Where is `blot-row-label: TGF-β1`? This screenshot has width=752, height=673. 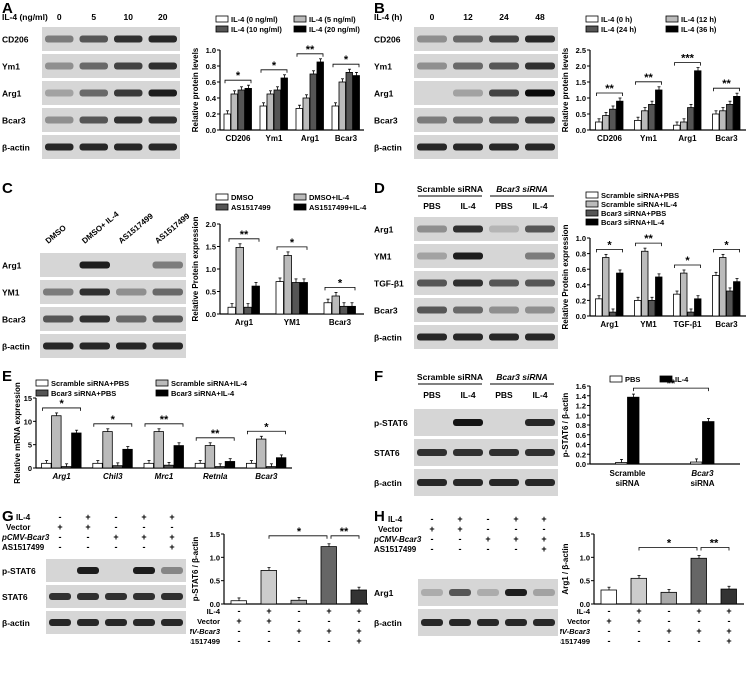 blot-row-label: TGF-β1 is located at coordinates (389, 284).